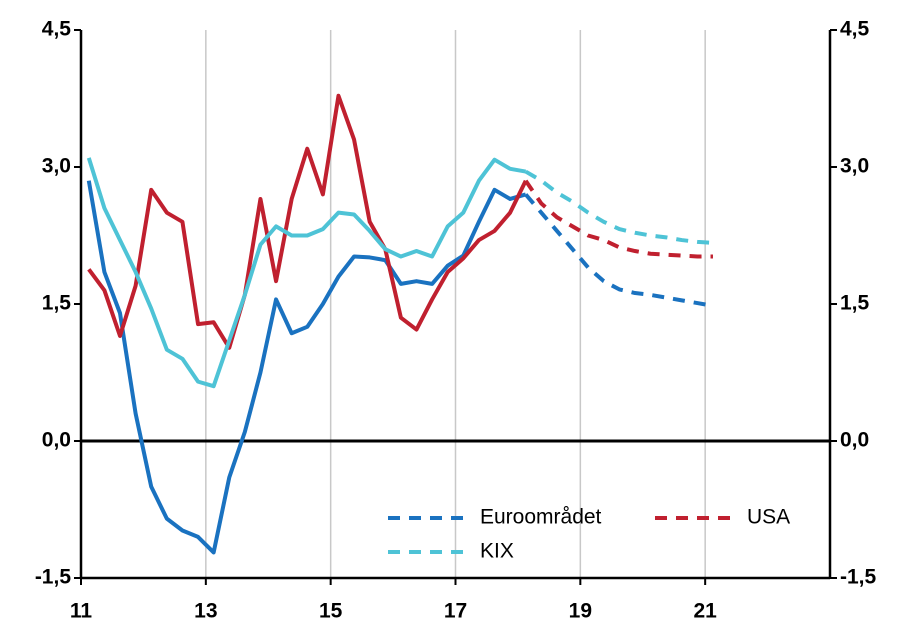 This screenshot has width=897, height=630. I want to click on legend-label: USA, so click(768, 517).